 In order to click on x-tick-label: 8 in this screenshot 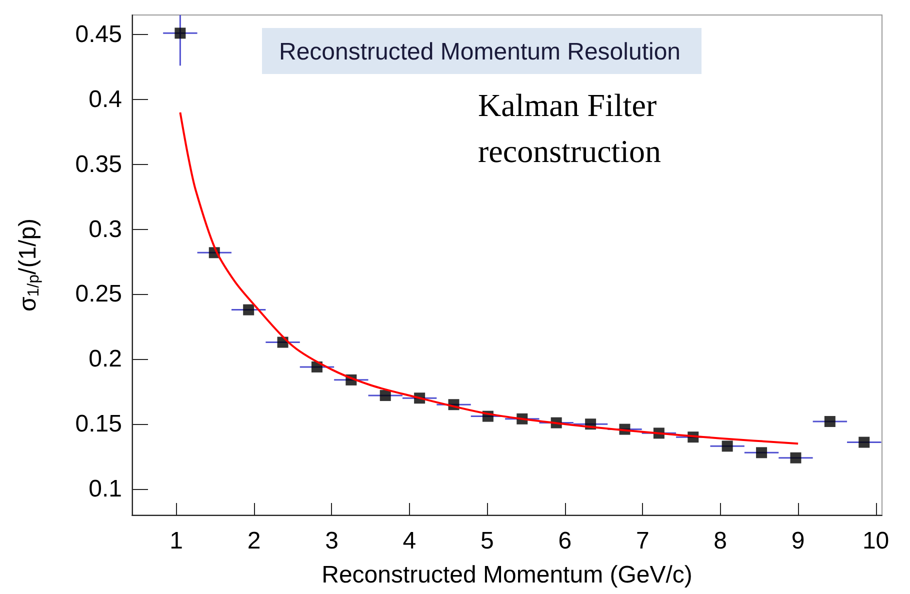, I will do `click(721, 541)`.